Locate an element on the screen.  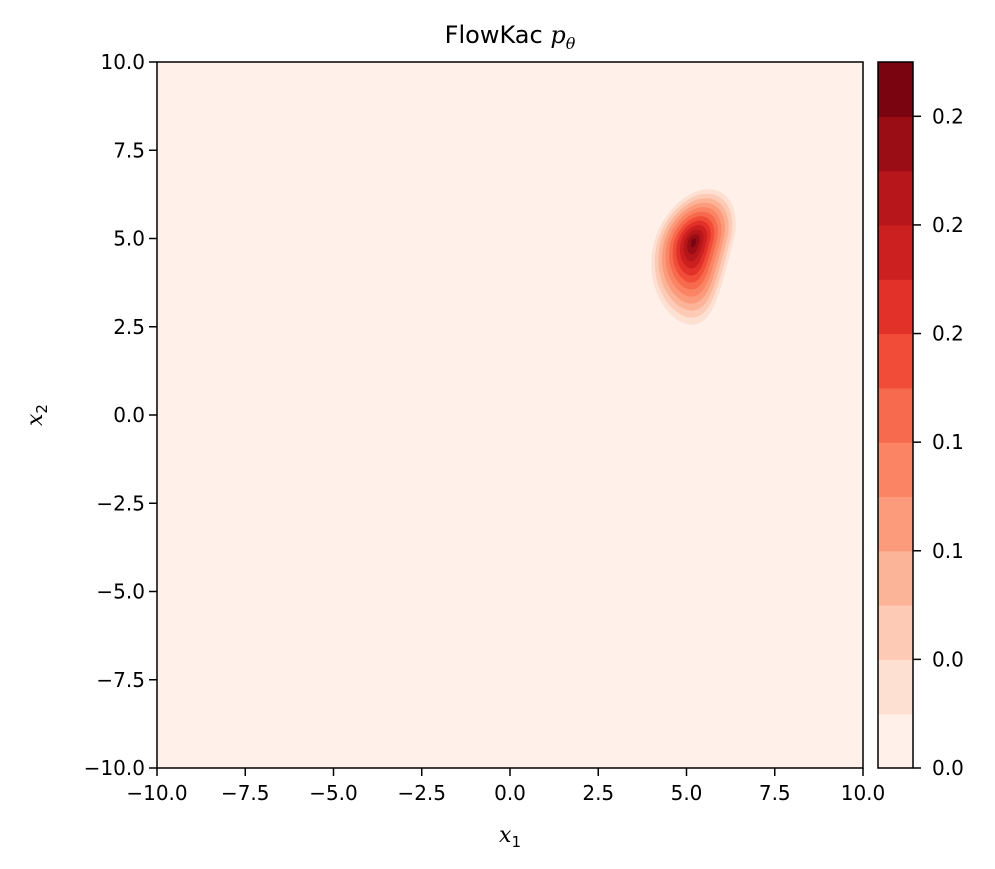
density-contours is located at coordinates (693, 257).